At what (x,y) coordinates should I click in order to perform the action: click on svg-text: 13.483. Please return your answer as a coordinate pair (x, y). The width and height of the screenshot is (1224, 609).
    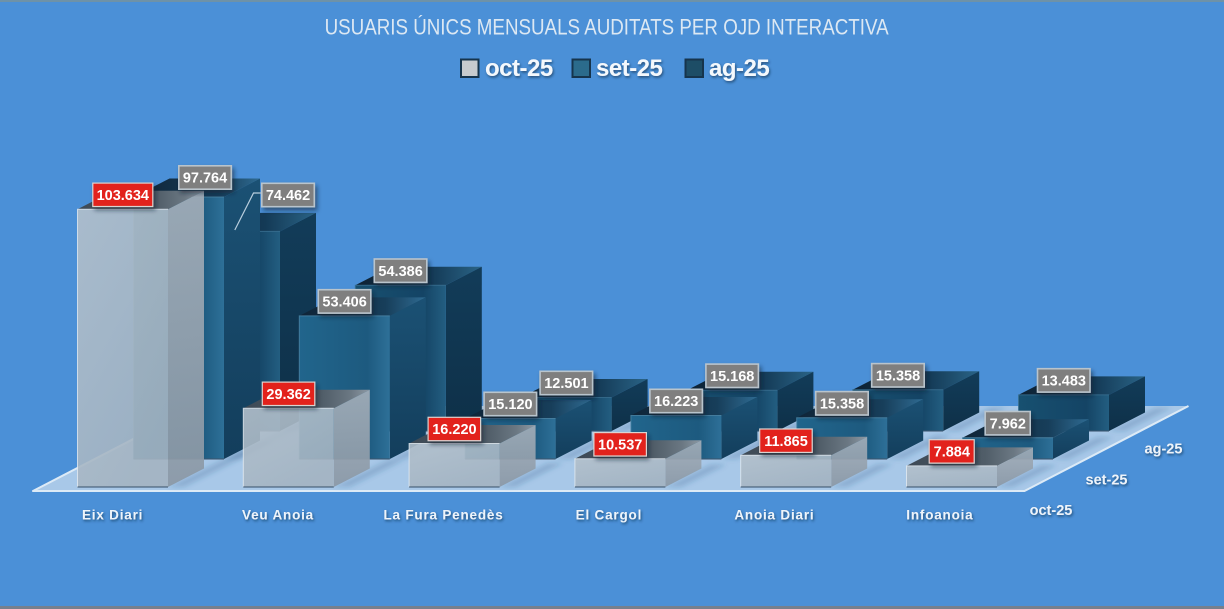
    Looking at the image, I should click on (1064, 382).